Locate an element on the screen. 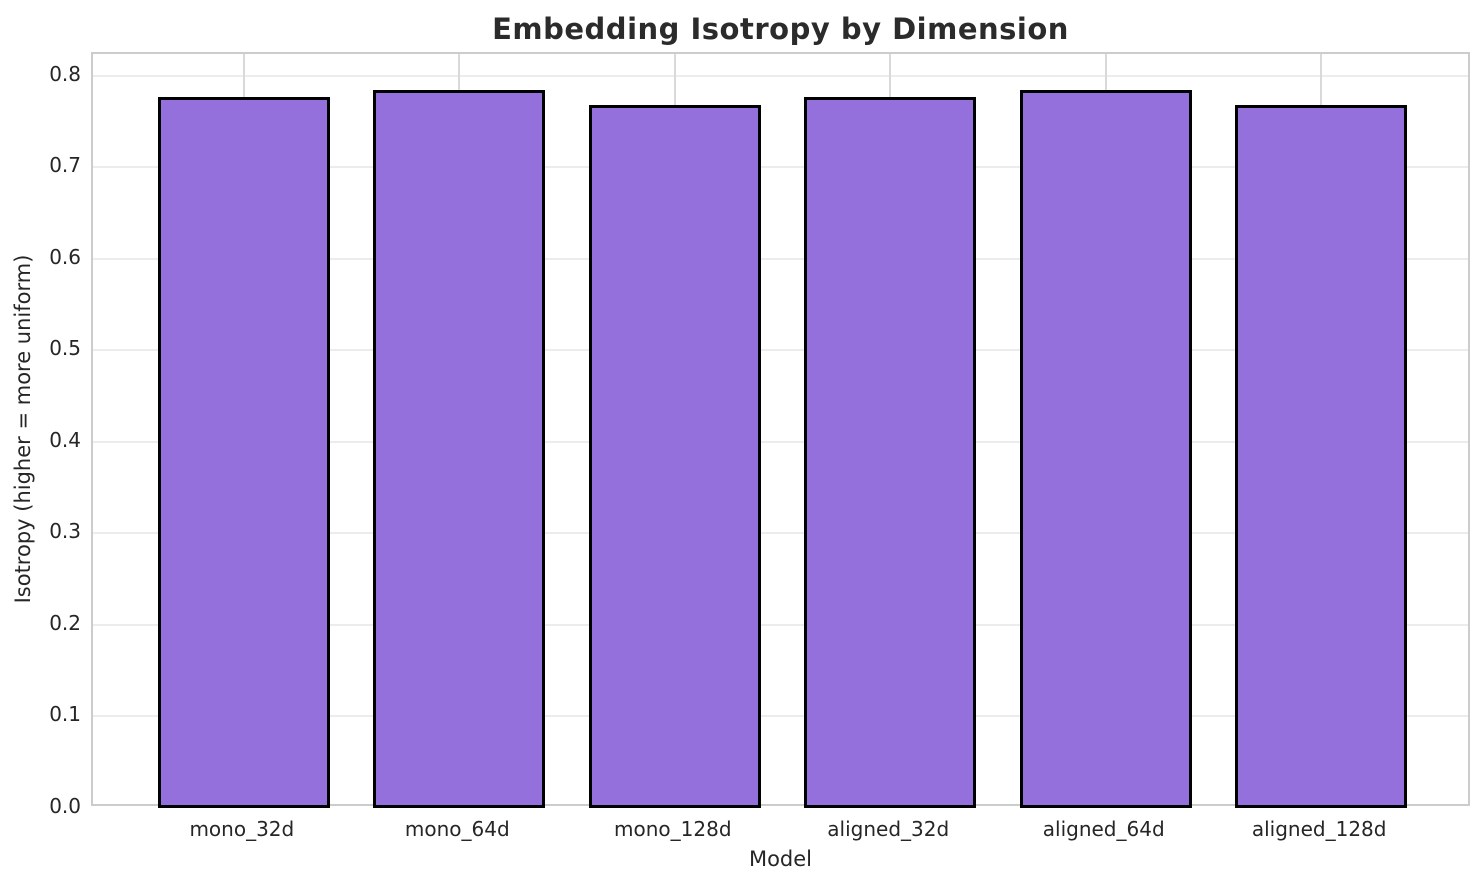 The image size is (1484, 885). x-tick-label-mono_128d: mono_128d is located at coordinates (673, 829).